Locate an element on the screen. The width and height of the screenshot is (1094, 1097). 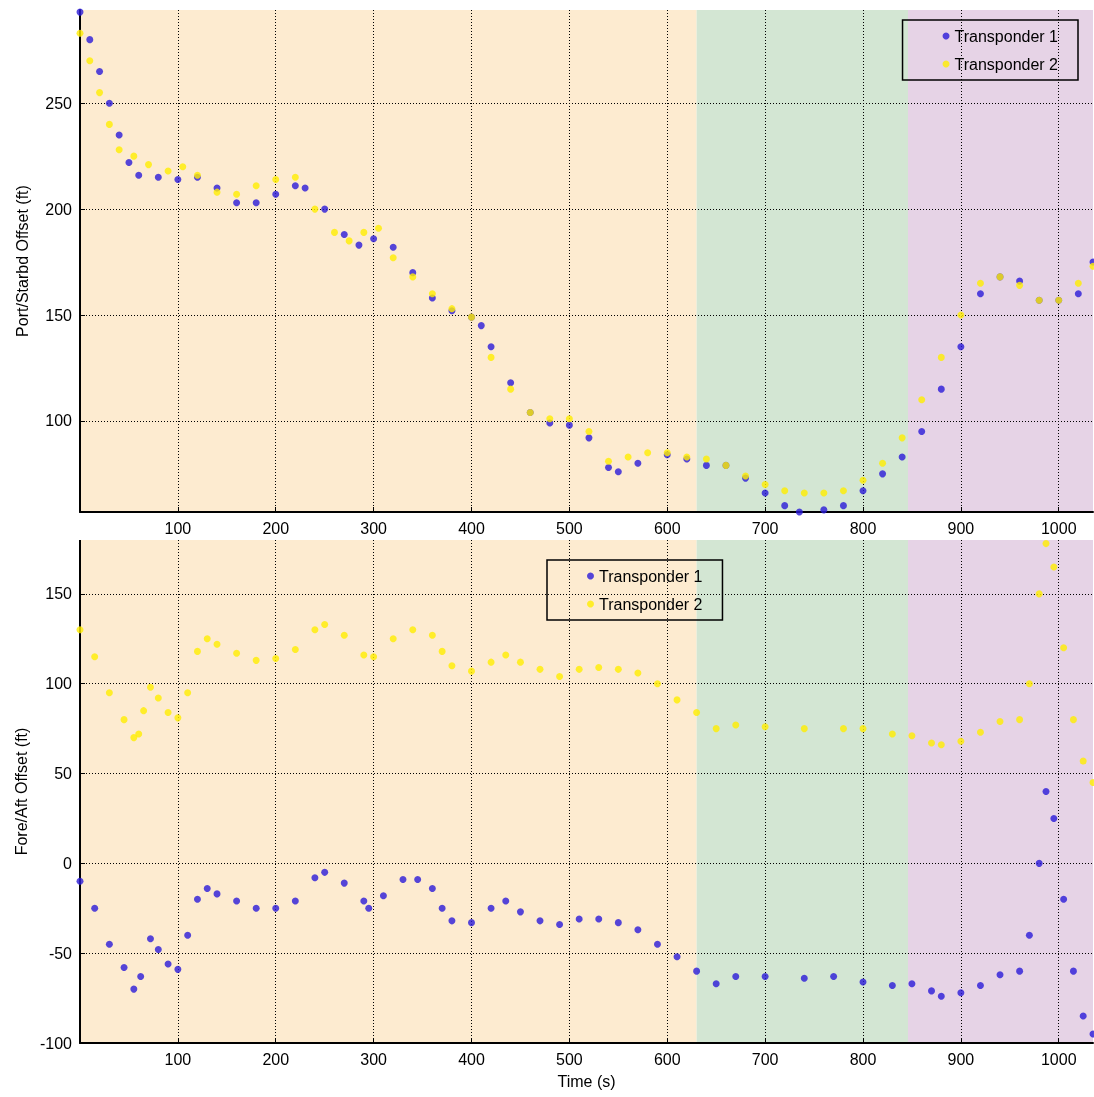
x-axis-title: Time (s) is located at coordinates (586, 1081).